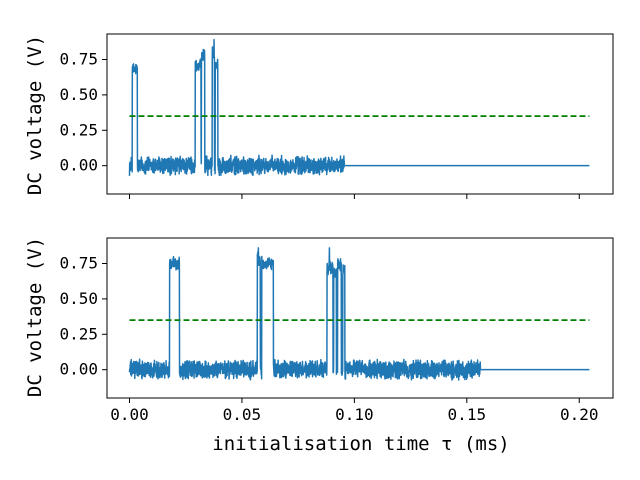 This screenshot has height=480, width=640. I want to click on top-ylabel: DC voltage (V), so click(35, 115).